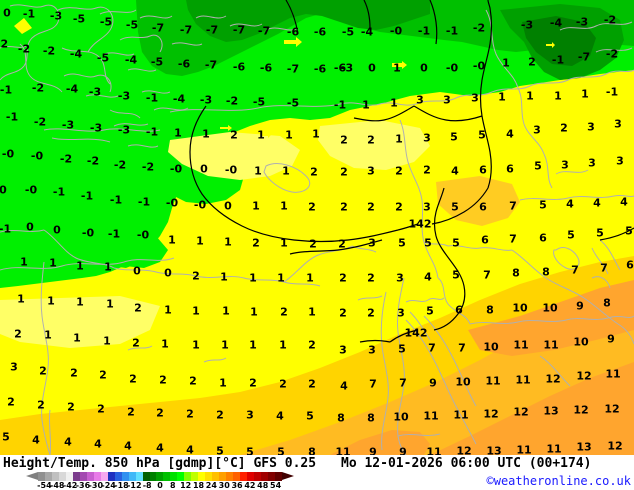 This screenshot has width=634, height=490. Describe the element at coordinates (559, 481) in the screenshot. I see `copyright-credit: ©weatheronline.co.uk` at that location.